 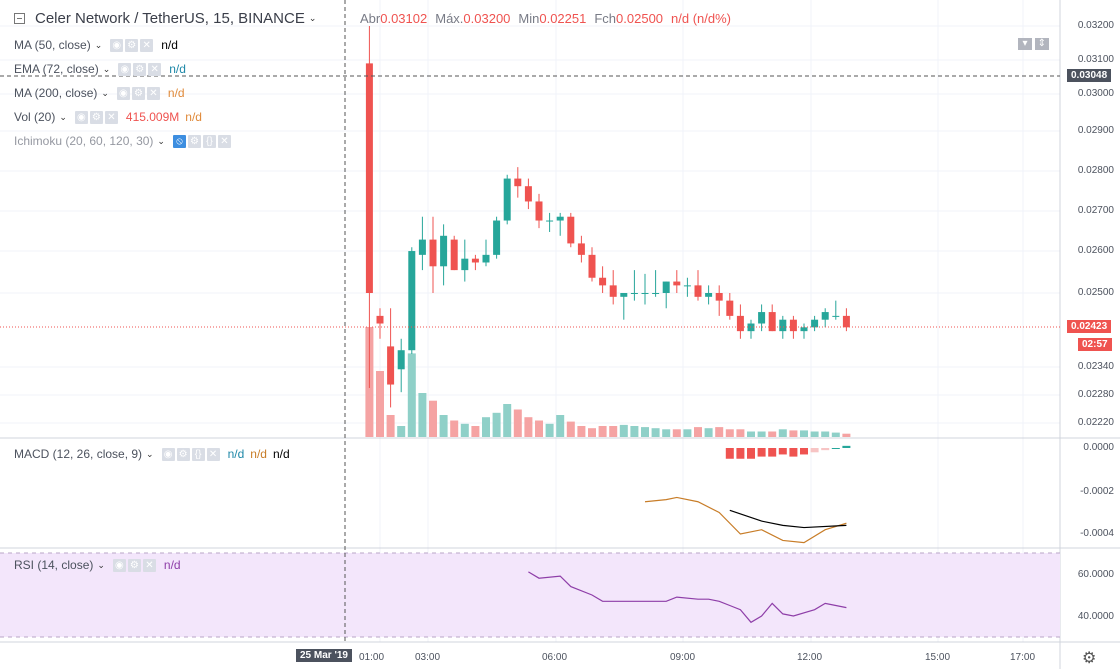 I want to click on symbol-name: Celer Network / TetherUS, so click(x=120, y=18).